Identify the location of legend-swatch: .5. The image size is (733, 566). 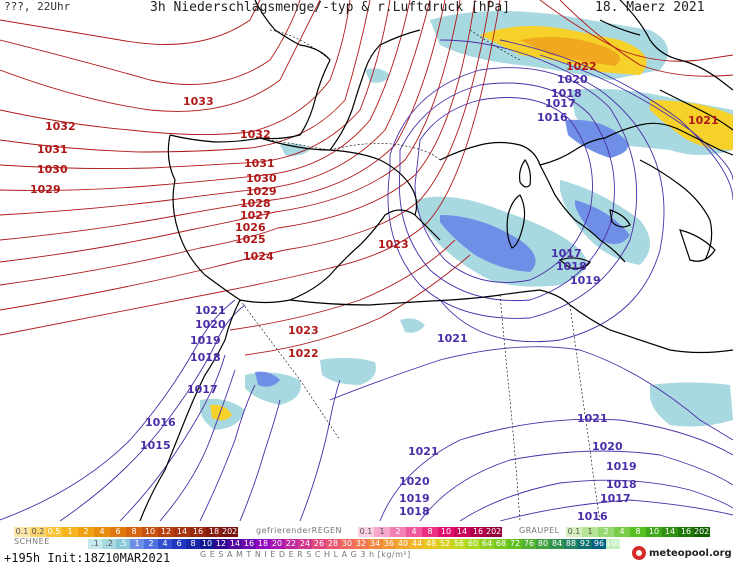
(123, 544).